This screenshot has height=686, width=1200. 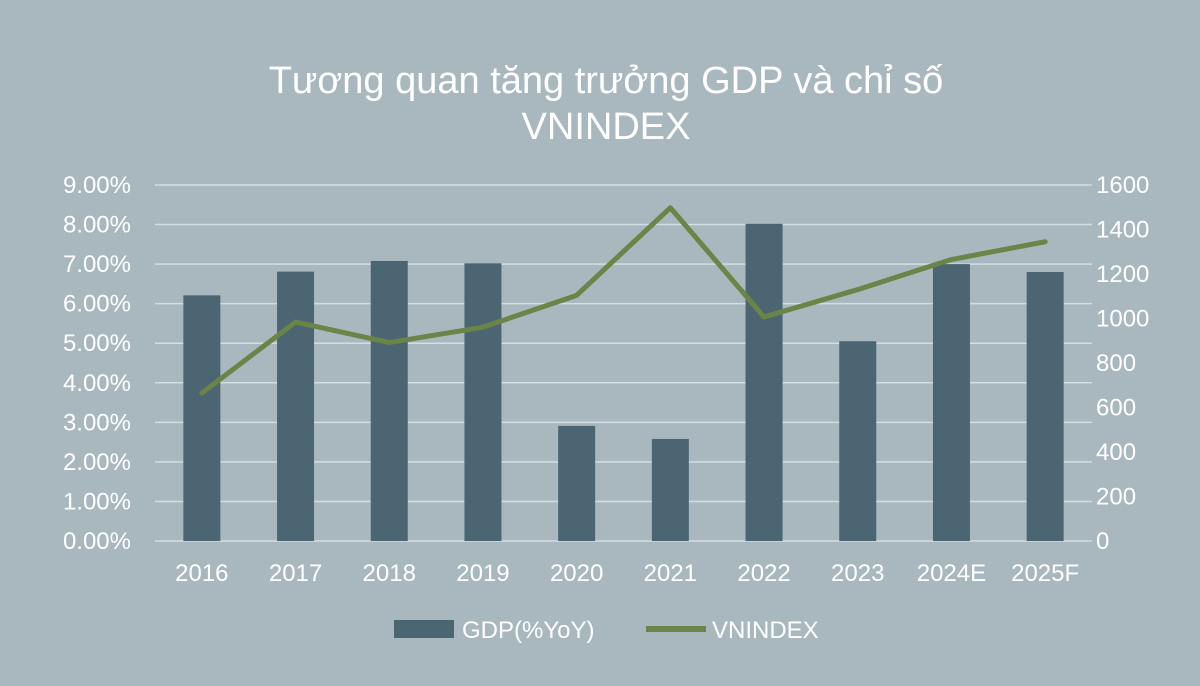 What do you see at coordinates (576, 573) in the screenshot?
I see `x-axis-tick-label: 2020` at bounding box center [576, 573].